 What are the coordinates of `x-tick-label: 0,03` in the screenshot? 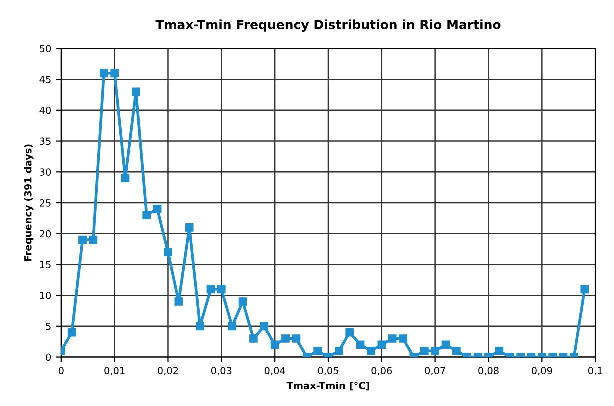 It's located at (221, 371).